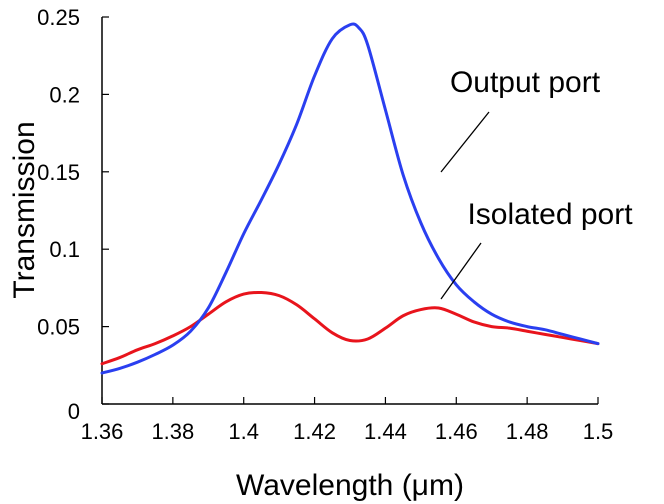  I want to click on x-tick-label: 1.42, so click(314, 431).